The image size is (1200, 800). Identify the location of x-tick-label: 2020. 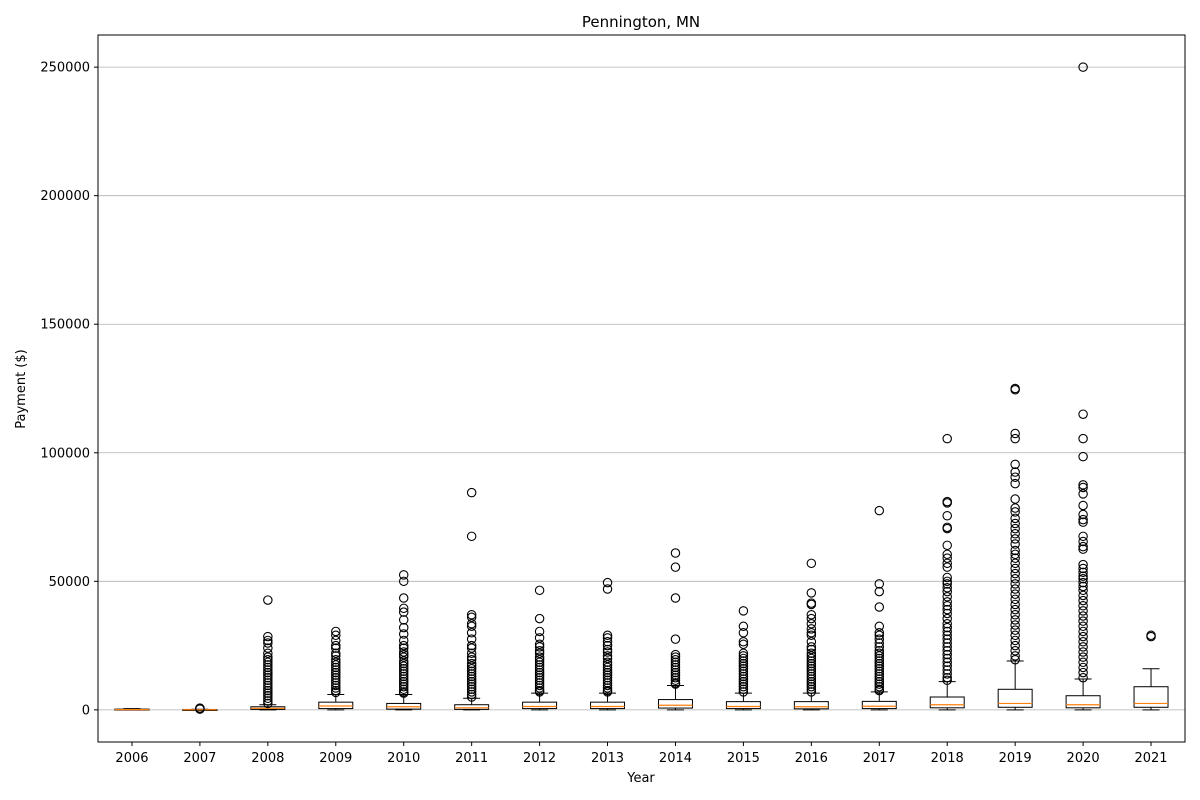
(1083, 758).